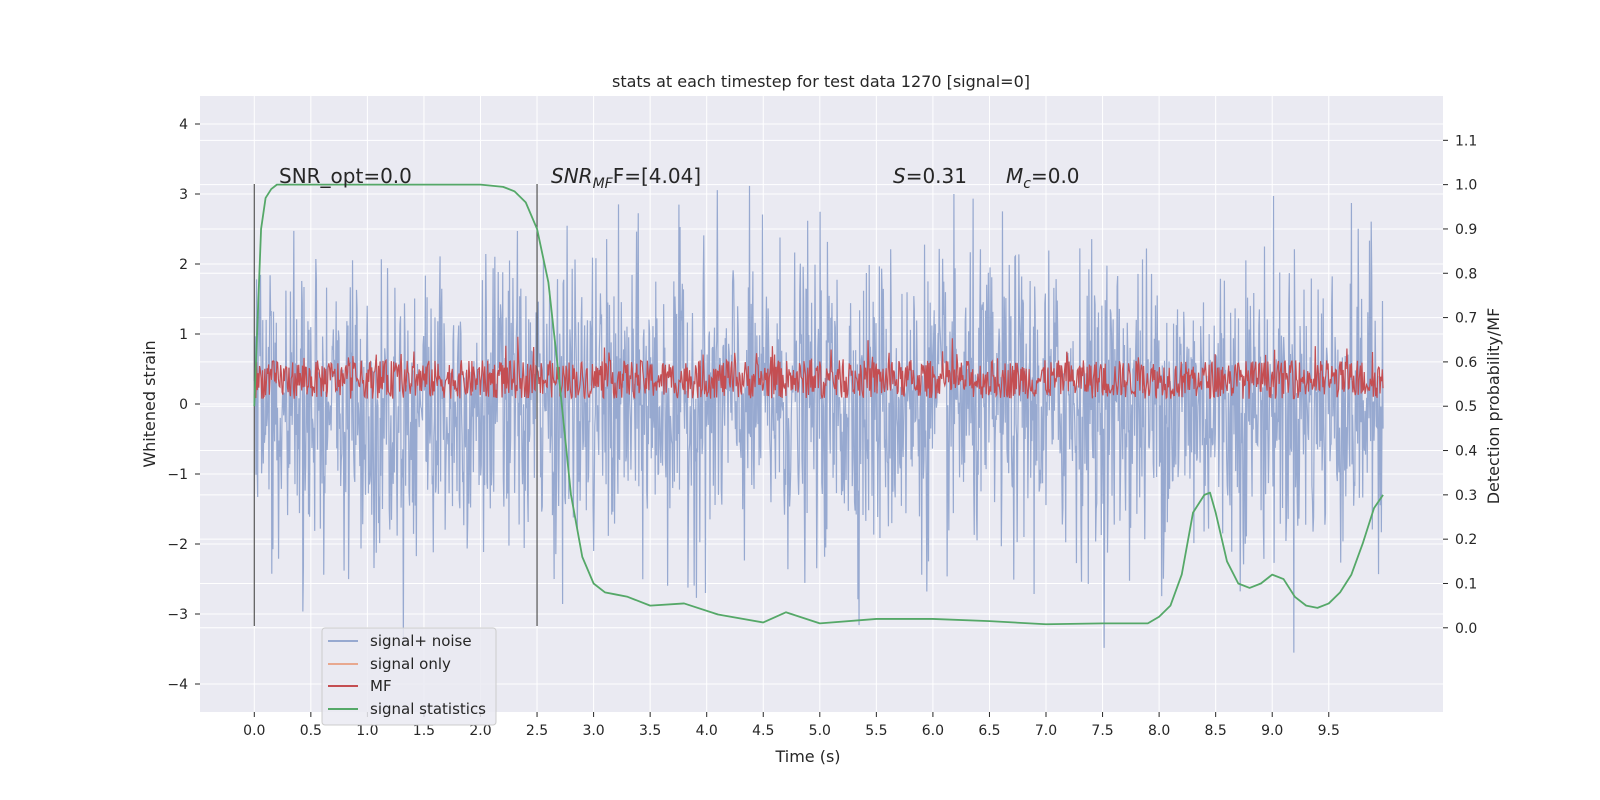 Image resolution: width=1600 pixels, height=800 pixels. I want to click on y-left-tick-label: −2, so click(177, 545).